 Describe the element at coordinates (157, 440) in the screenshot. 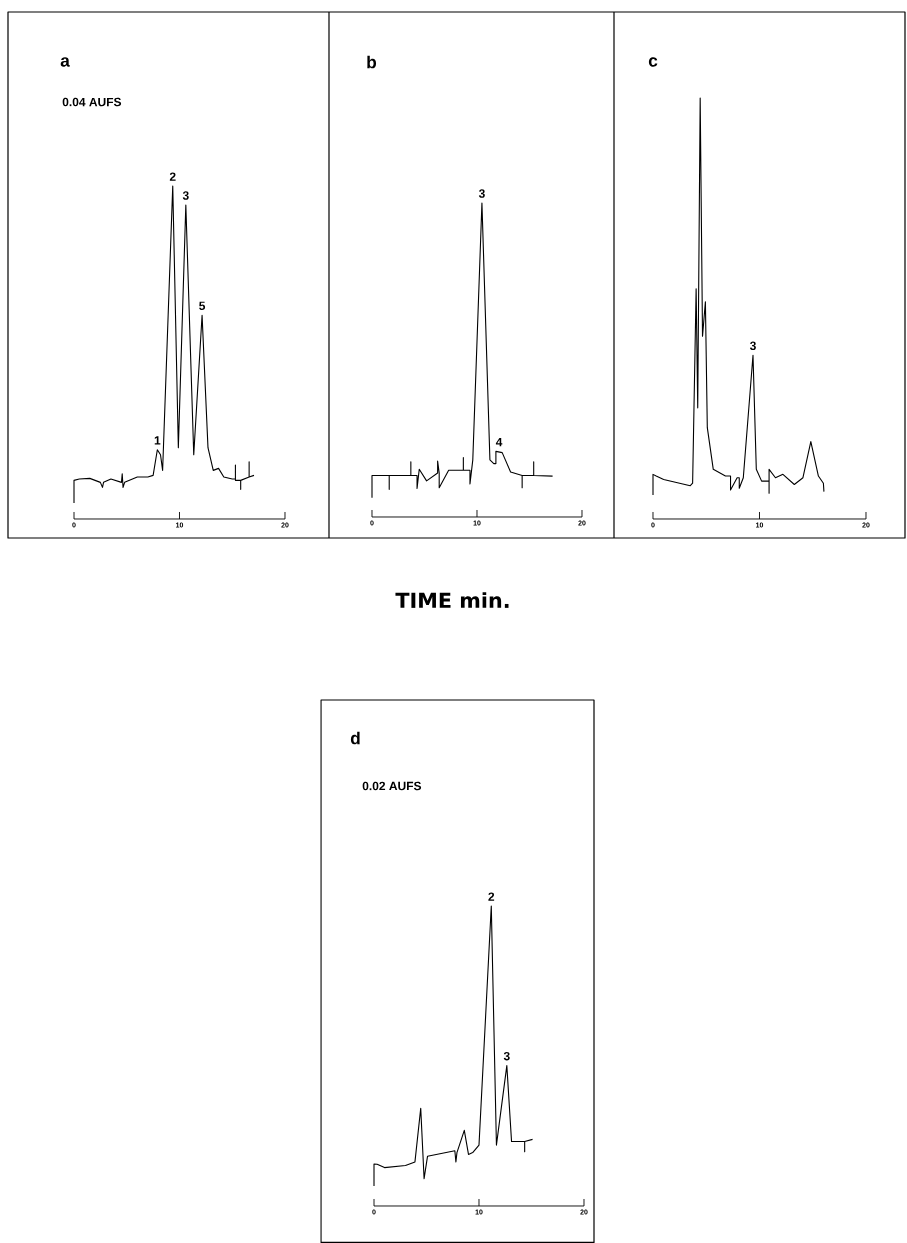

I see `annotation: 1` at that location.